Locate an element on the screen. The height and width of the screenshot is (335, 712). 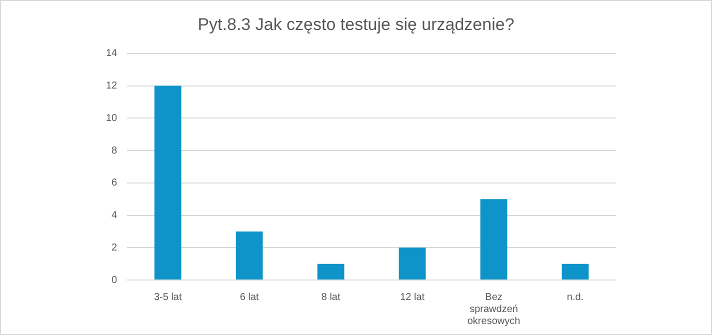
x-tick-label: 6 lat is located at coordinates (250, 297).